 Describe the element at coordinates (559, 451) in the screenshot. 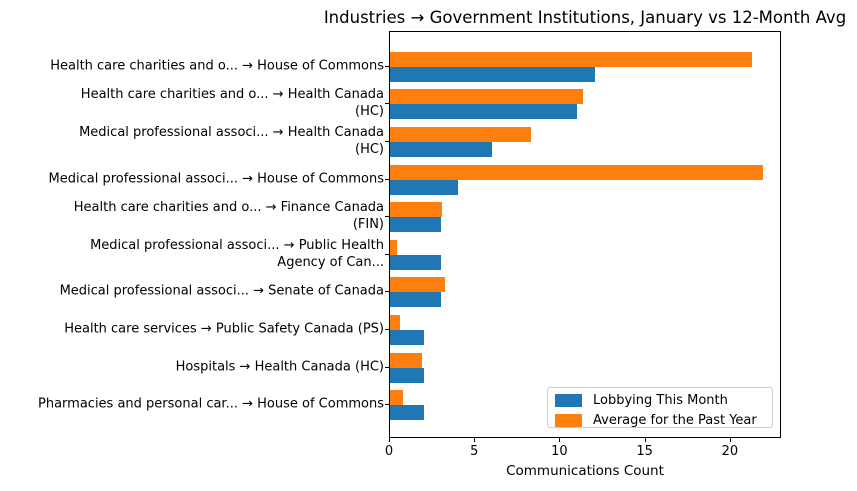

I see `x-tick-label: 10` at that location.